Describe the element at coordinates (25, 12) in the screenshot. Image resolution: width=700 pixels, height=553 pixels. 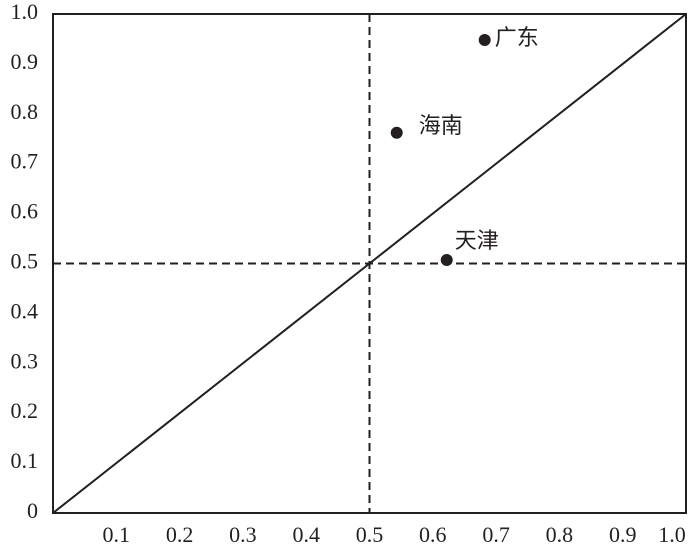
I see `y-tick-label: 1.0` at that location.